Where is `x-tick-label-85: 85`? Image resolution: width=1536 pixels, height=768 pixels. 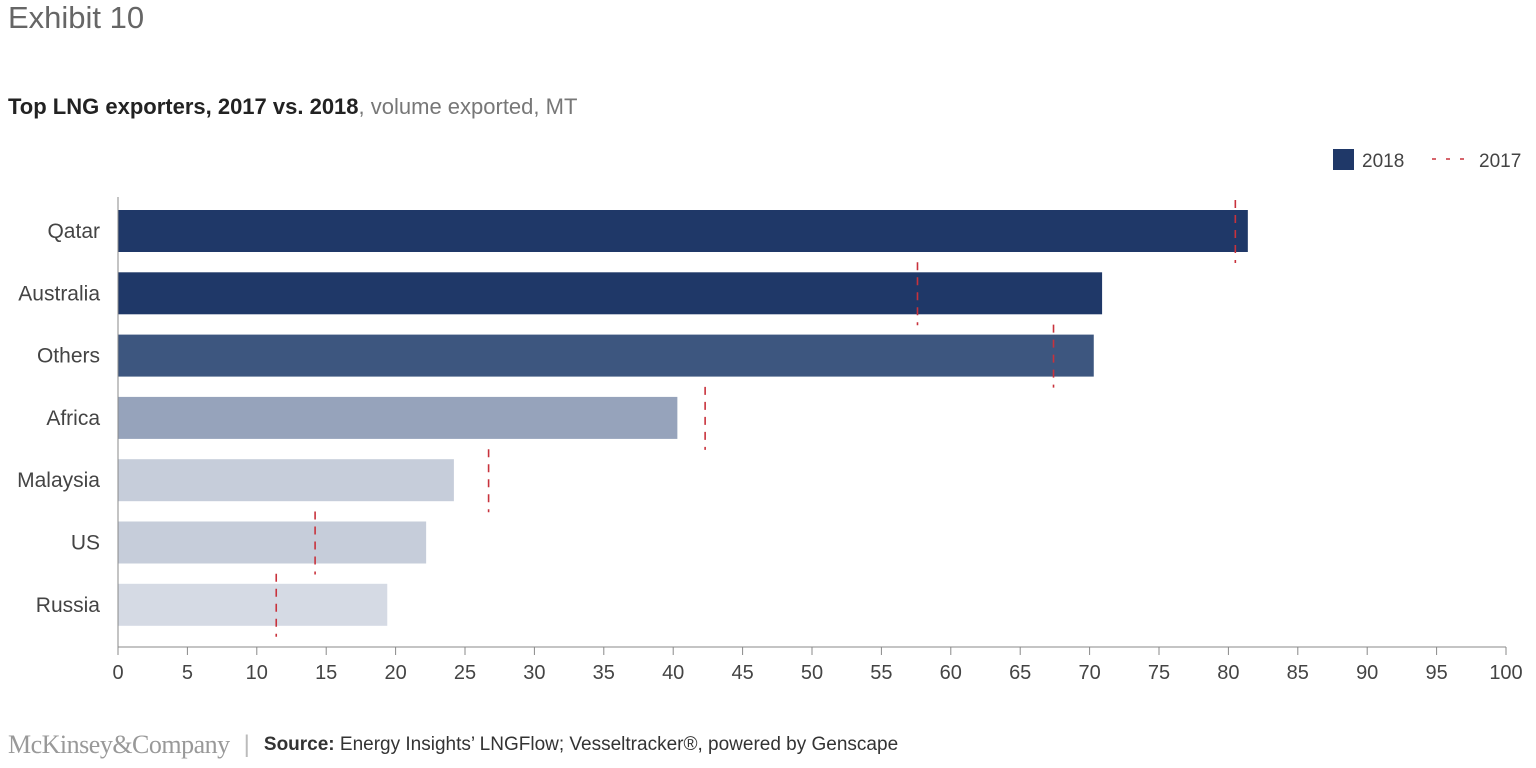
x-tick-label-85: 85 is located at coordinates (1298, 673).